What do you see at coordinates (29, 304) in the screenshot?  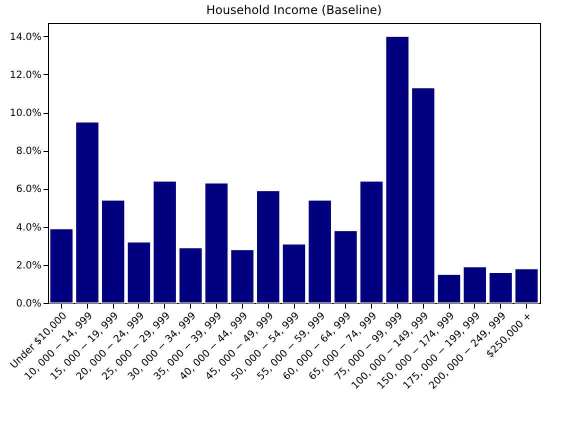 I see `y-tick-label: 0.0%` at bounding box center [29, 304].